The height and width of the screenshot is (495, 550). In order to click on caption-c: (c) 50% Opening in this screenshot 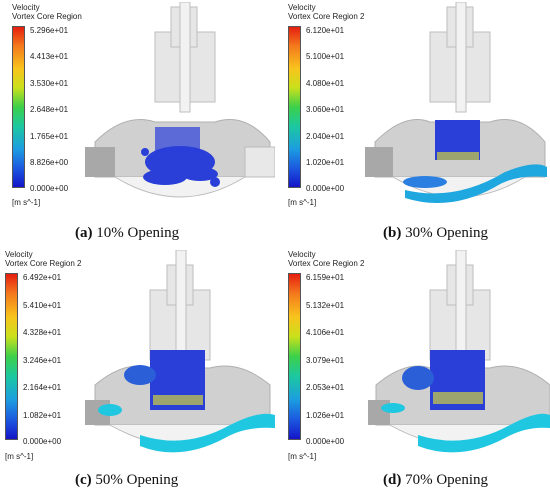, I will do `click(126, 480)`.